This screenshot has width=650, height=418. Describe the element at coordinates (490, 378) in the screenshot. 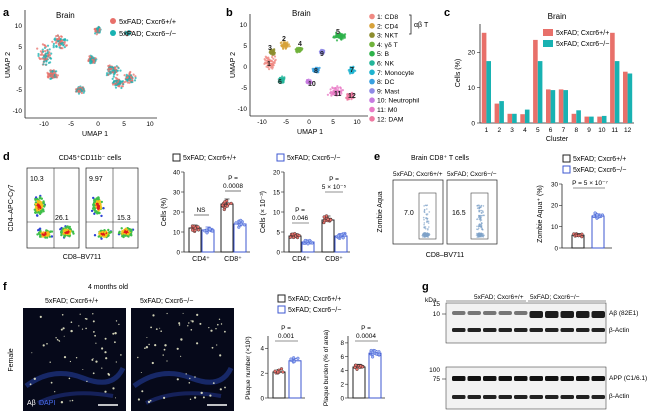

I see `band-app` at that location.